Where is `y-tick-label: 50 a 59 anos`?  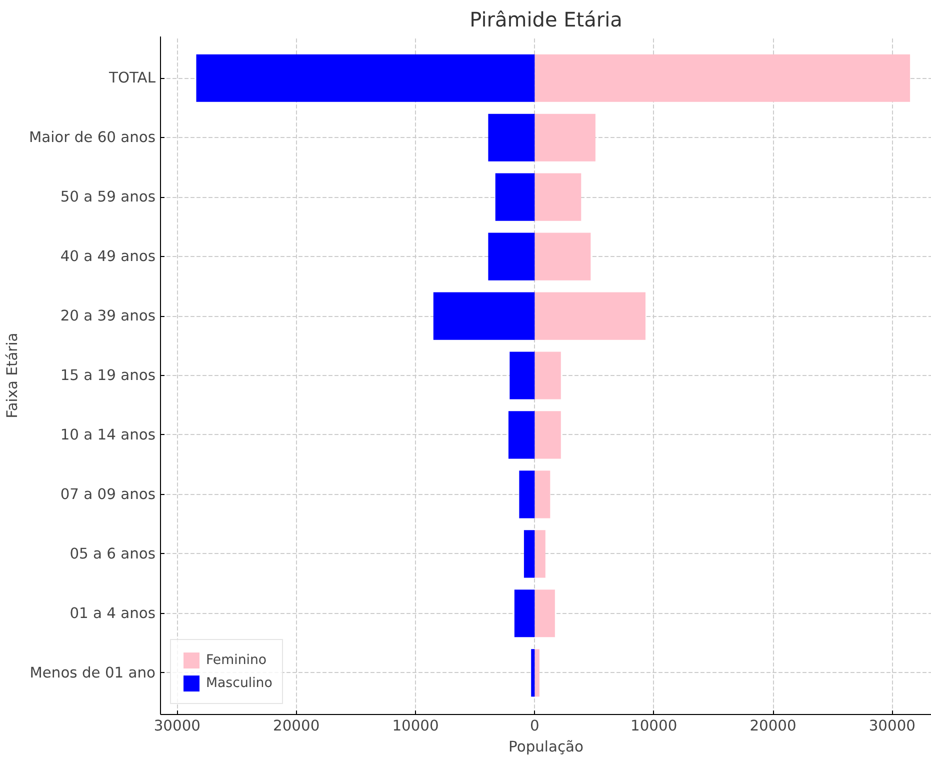
y-tick-label: 50 a 59 anos is located at coordinates (108, 197).